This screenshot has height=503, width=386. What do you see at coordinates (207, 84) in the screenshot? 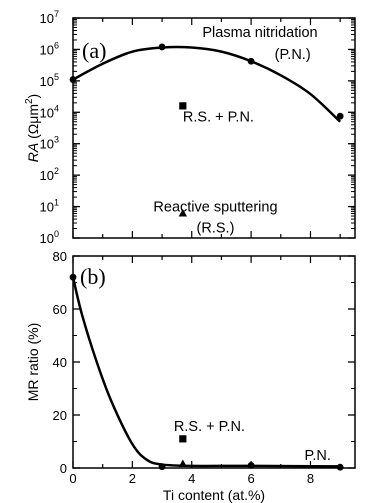
I see `panel-a-fit-curve` at bounding box center [207, 84].